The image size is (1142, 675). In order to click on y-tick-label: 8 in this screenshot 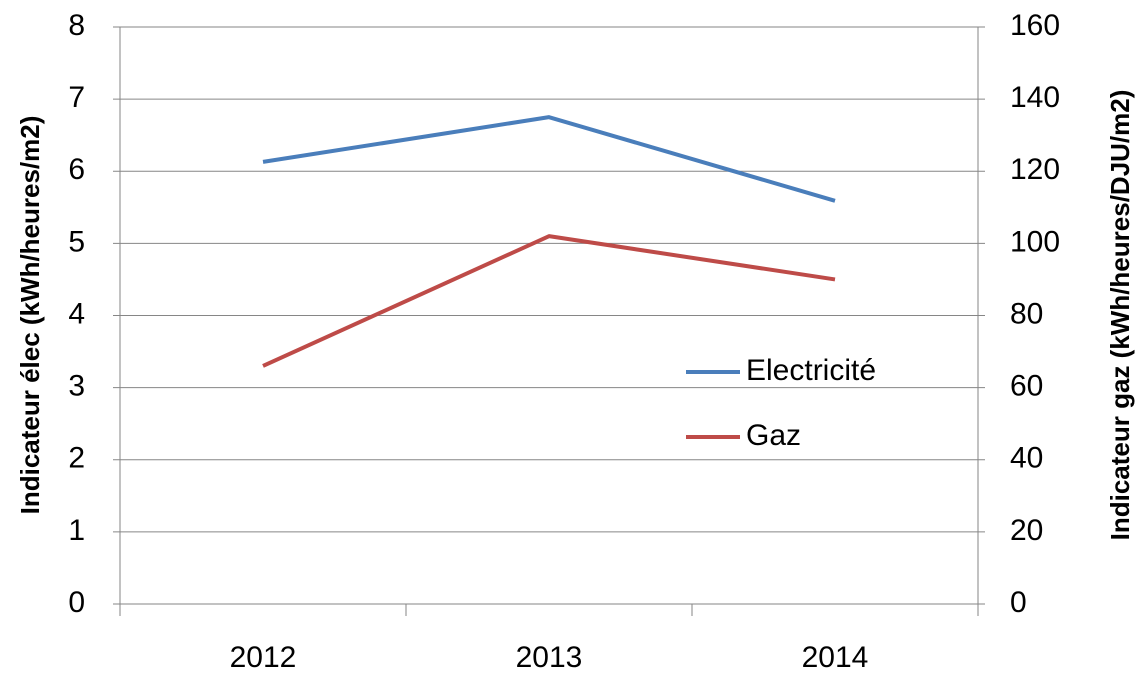, I will do `click(76, 25)`.